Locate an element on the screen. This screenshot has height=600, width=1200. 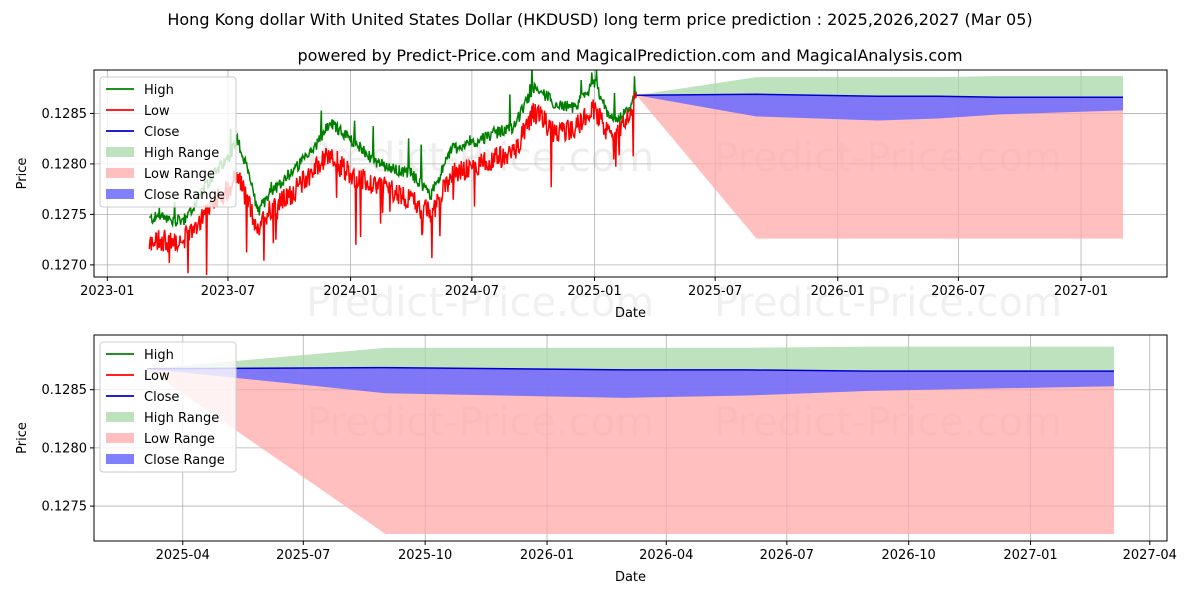
x-tick-label: 2024-07 is located at coordinates (472, 291).